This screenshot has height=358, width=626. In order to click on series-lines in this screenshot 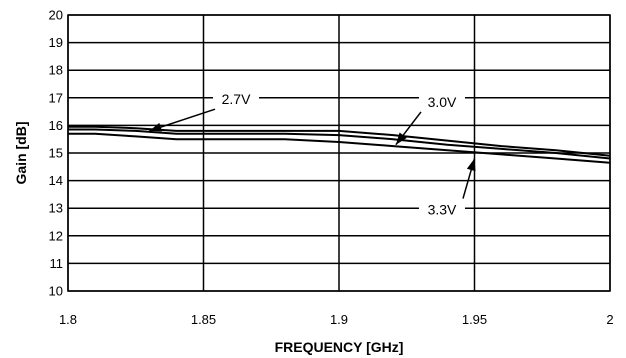, I will do `click(339, 144)`.